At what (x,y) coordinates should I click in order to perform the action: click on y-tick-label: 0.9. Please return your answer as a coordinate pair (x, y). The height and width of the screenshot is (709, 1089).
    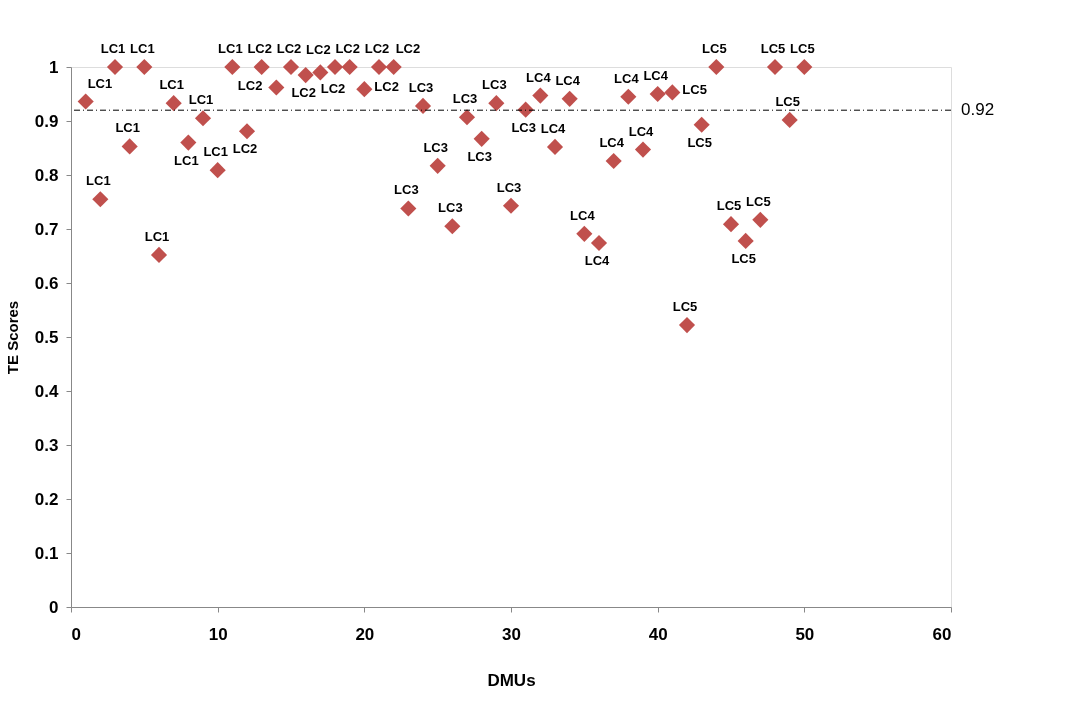
    Looking at the image, I should click on (46, 121).